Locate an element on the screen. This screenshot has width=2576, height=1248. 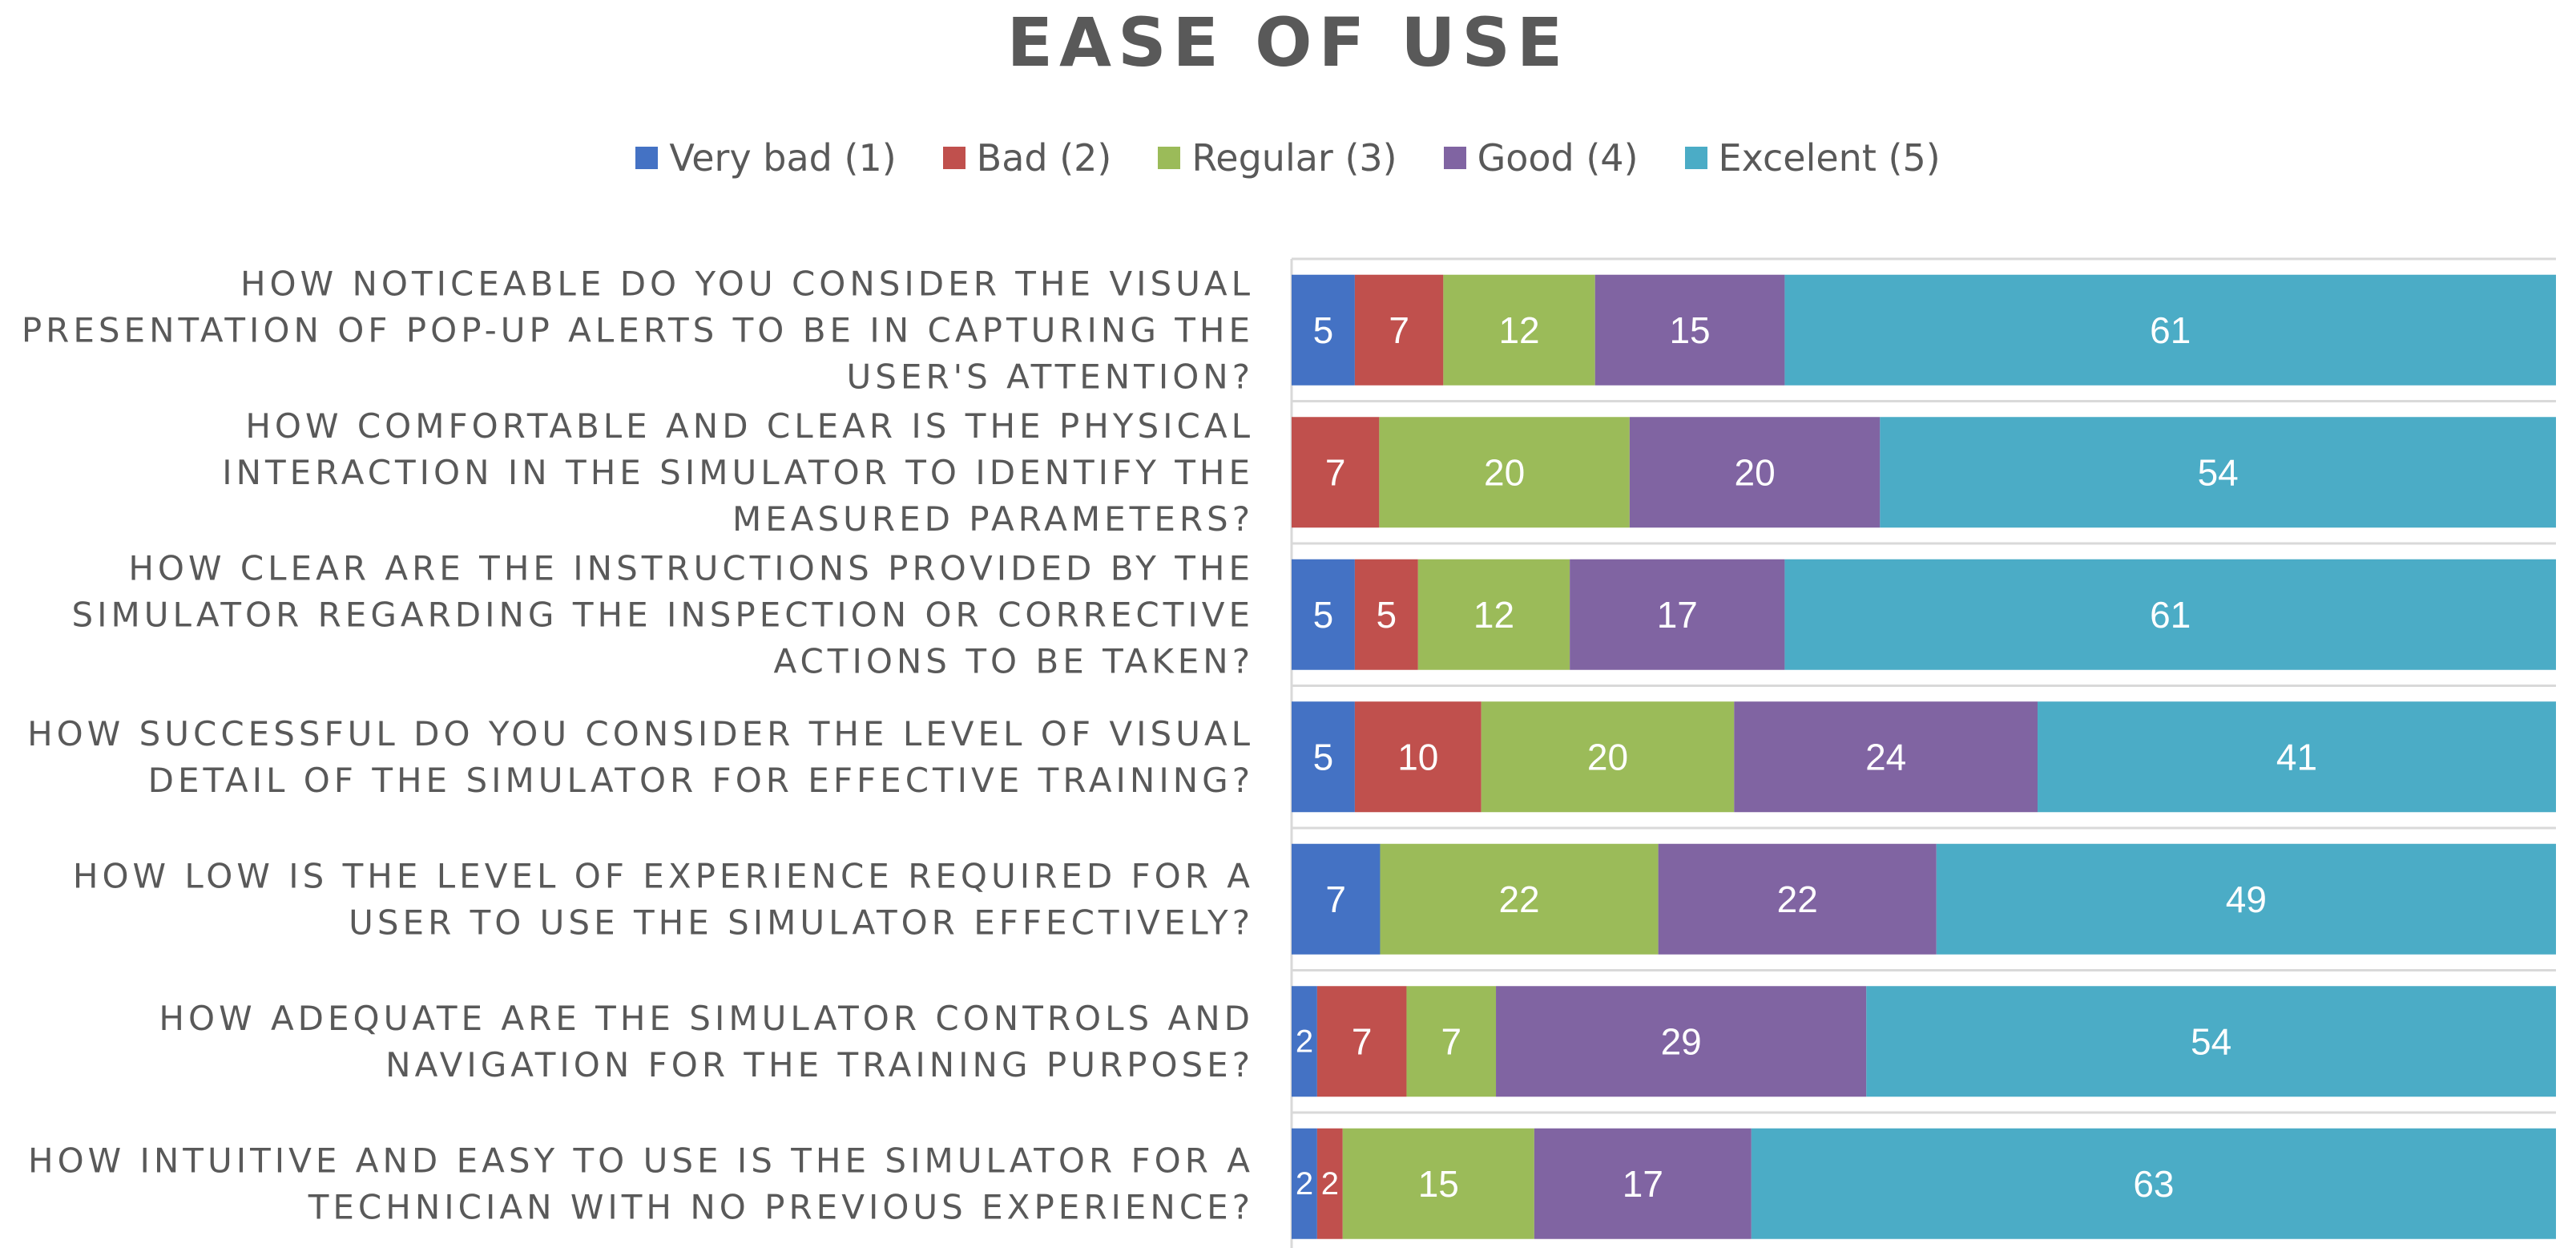
data-label: 24 is located at coordinates (1885, 756).